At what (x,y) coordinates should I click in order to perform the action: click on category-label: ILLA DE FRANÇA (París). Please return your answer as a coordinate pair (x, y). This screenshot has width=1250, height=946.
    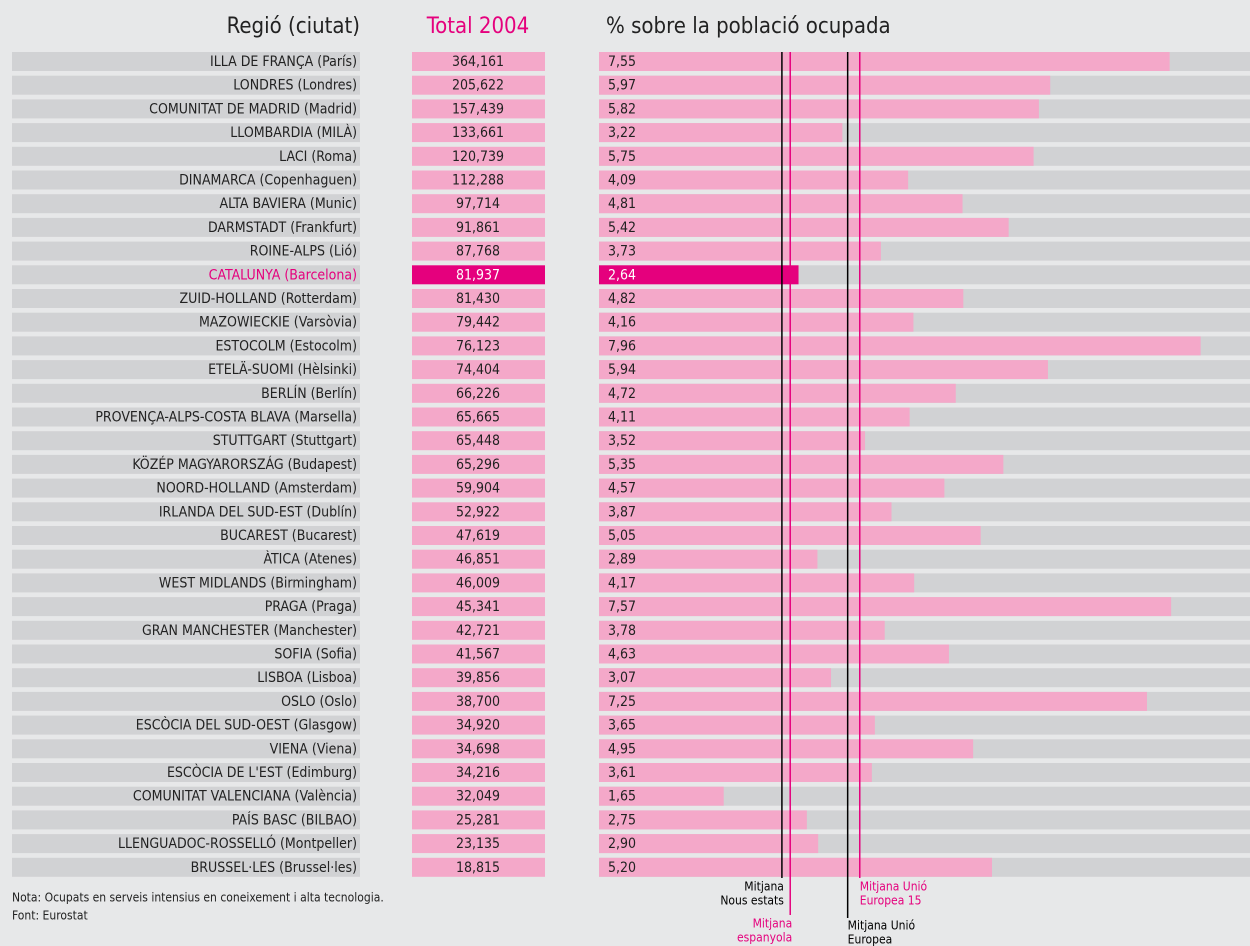
    Looking at the image, I should click on (283, 62).